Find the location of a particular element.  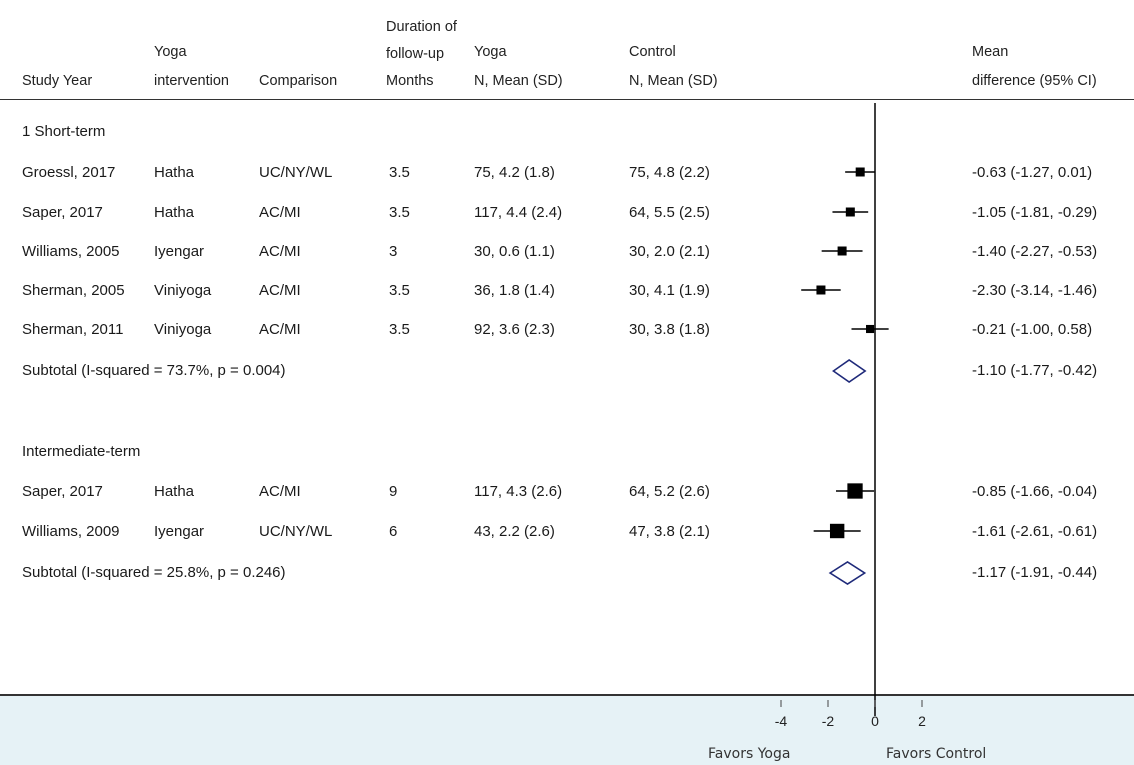

control-cell: 75, 4.8 (2.2) is located at coordinates (669, 172).